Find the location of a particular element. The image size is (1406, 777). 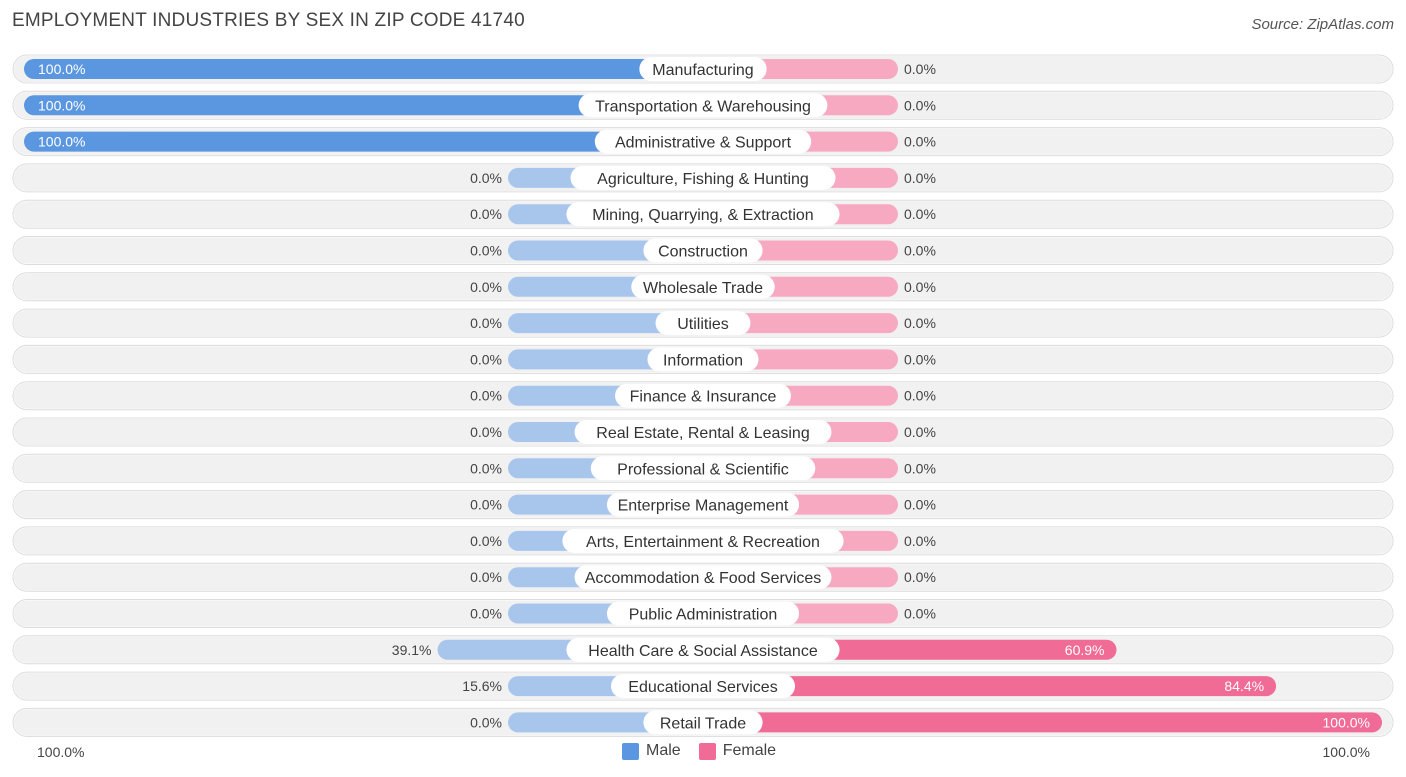

category-label: Agriculture, Fishing & Hunting is located at coordinates (703, 179).